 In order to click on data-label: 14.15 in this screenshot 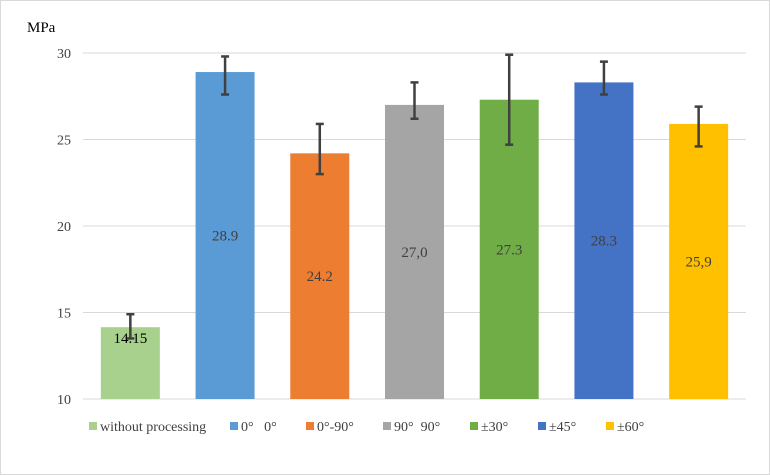, I will do `click(130, 339)`.